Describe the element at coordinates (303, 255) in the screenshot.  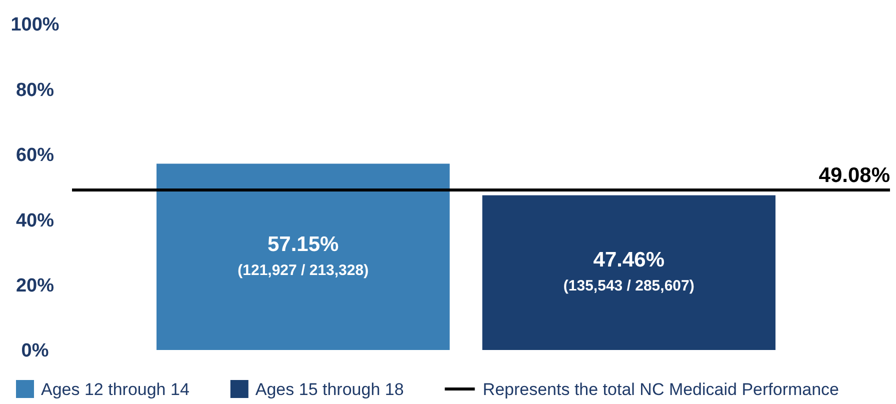
I see `data-label: 57.15% (121,927 / 213,328)` at that location.